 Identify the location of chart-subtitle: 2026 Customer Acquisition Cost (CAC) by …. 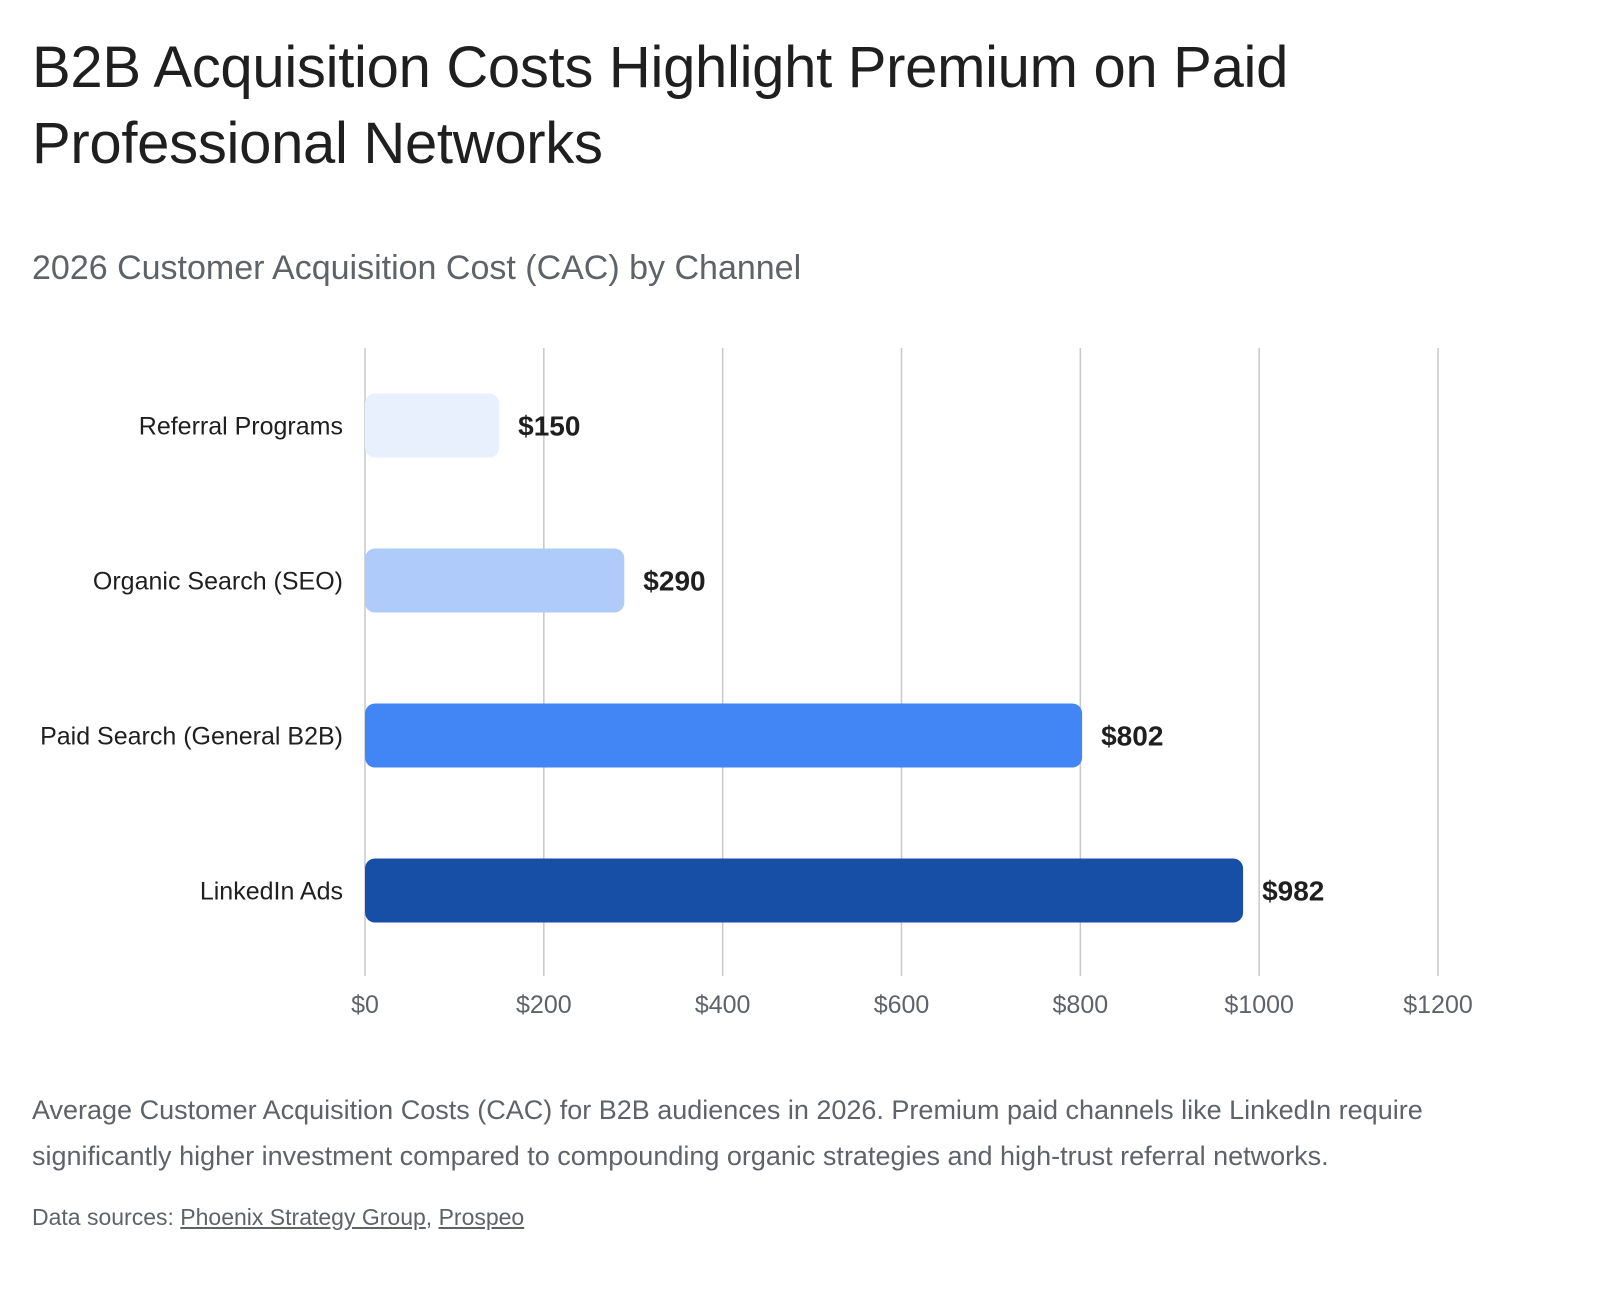
(417, 268).